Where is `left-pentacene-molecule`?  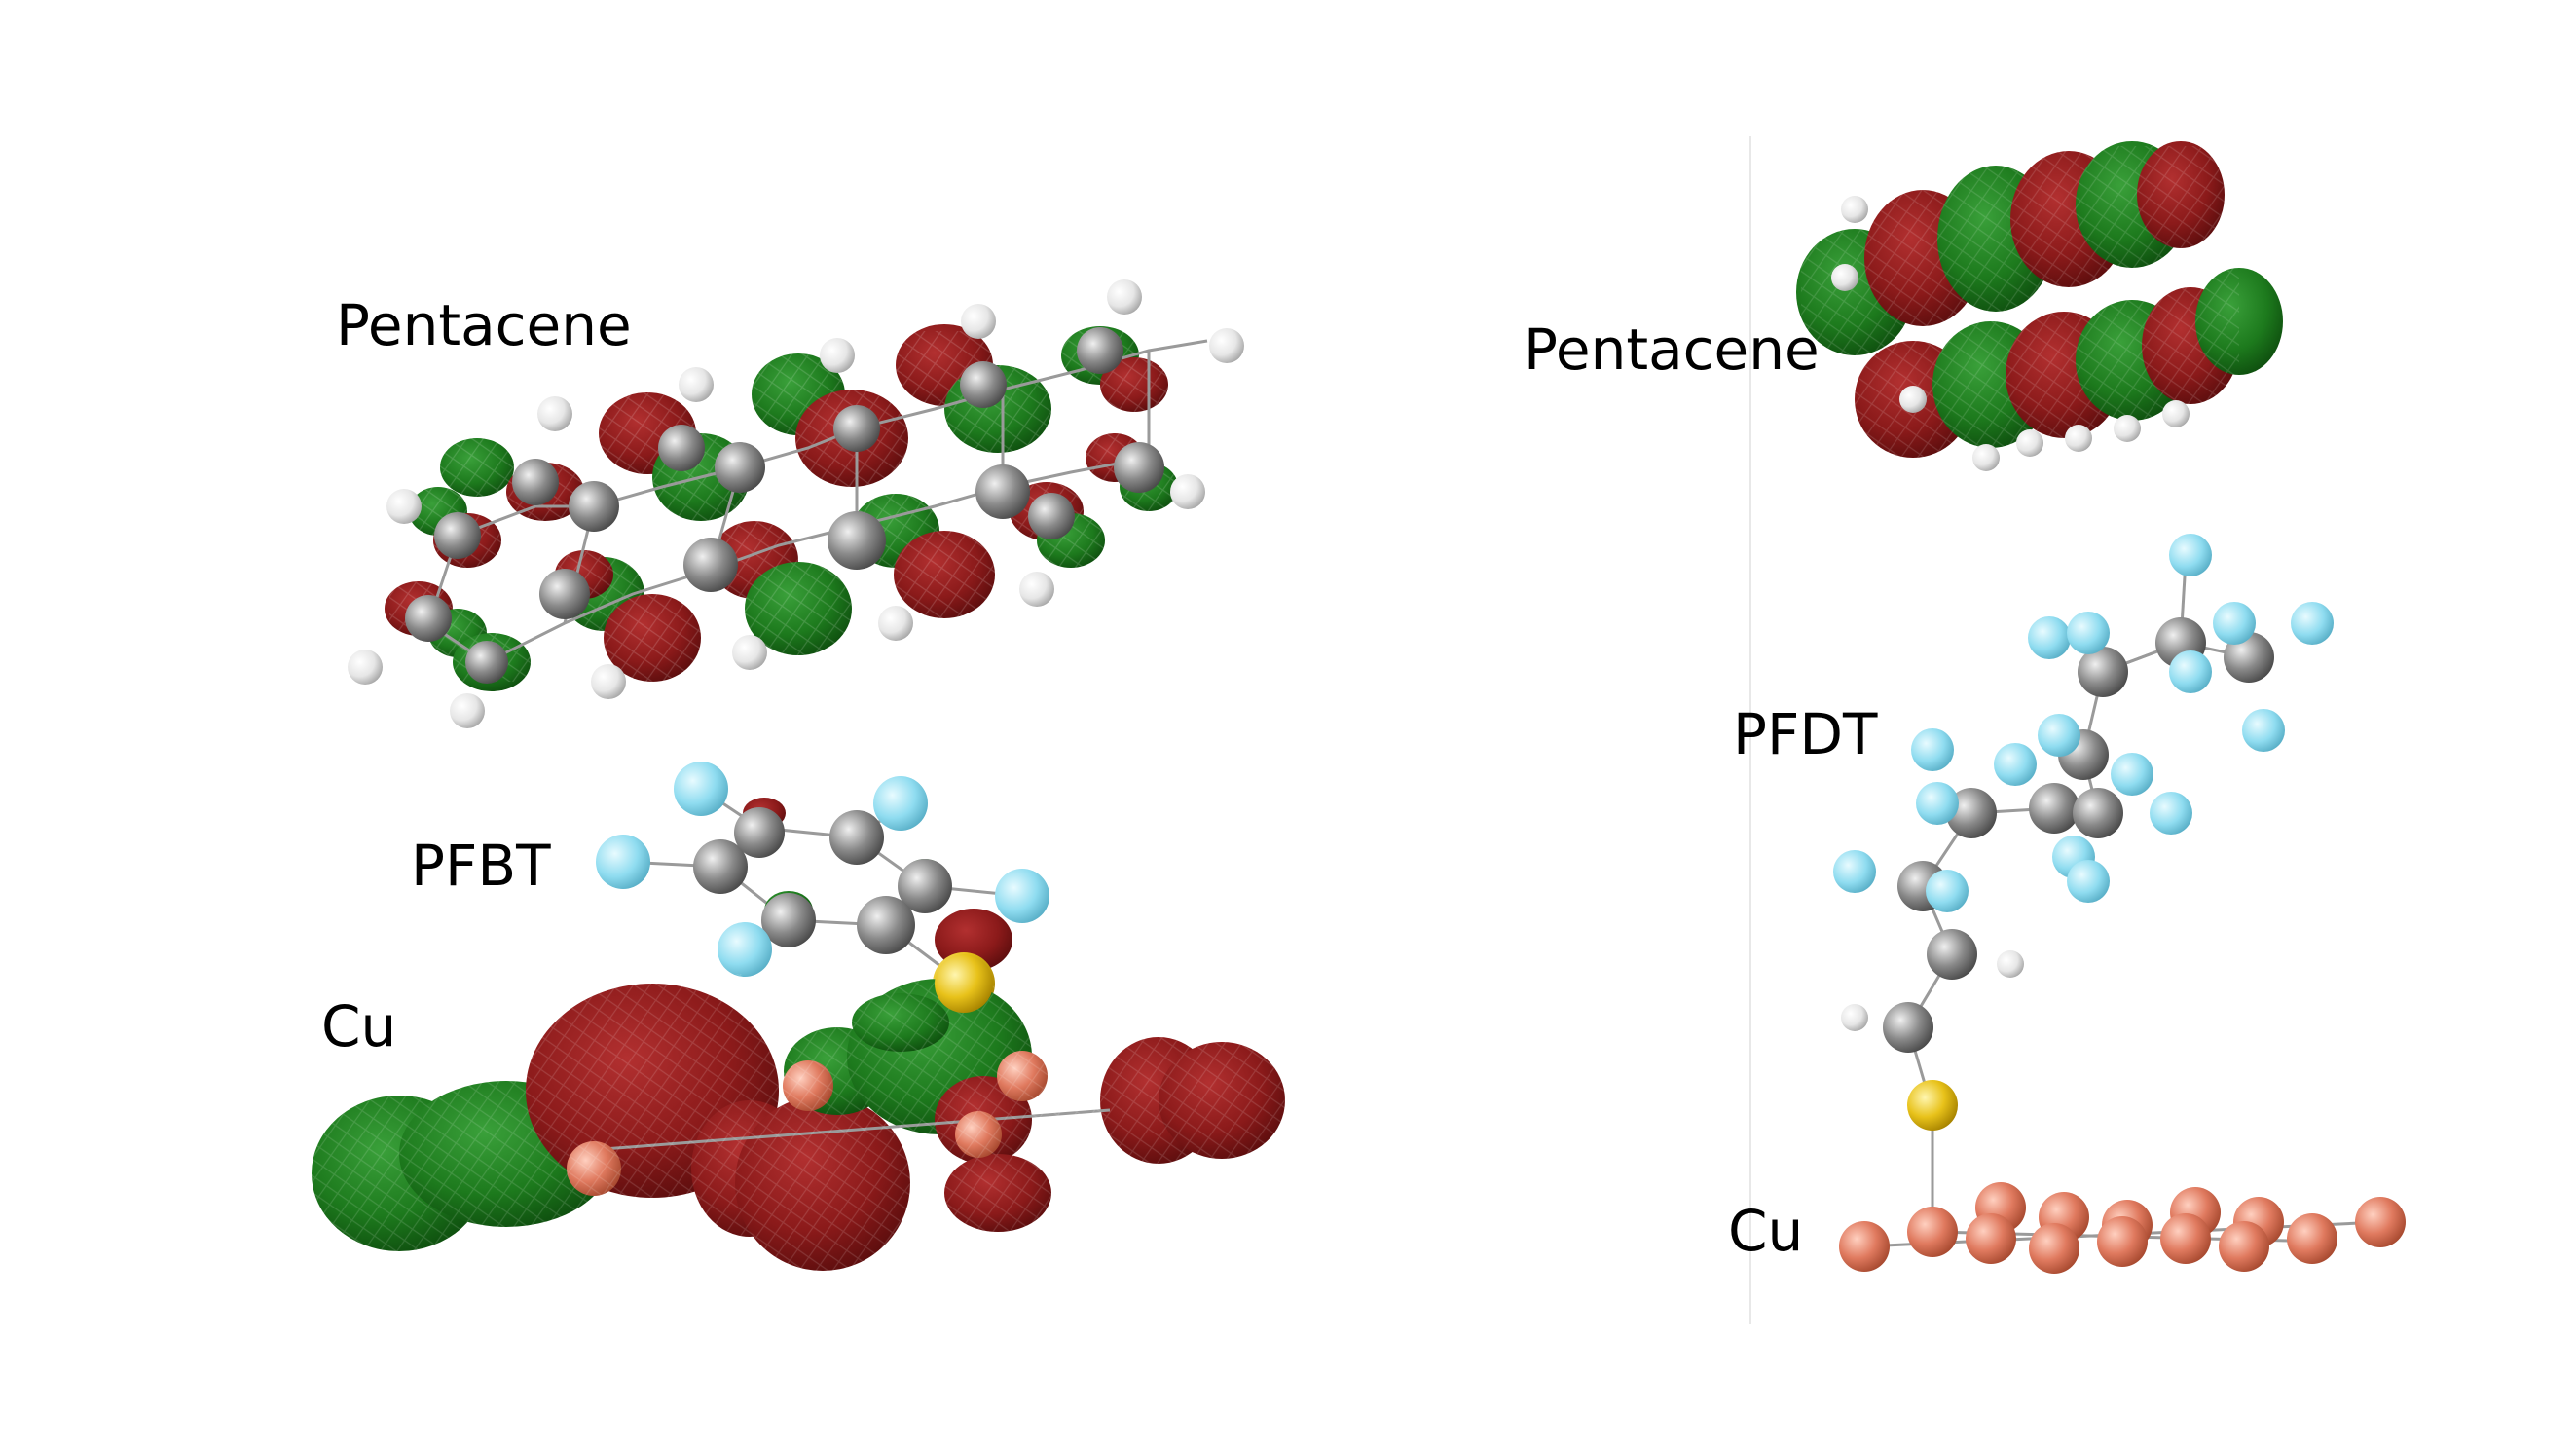 left-pentacene-molecule is located at coordinates (796, 503).